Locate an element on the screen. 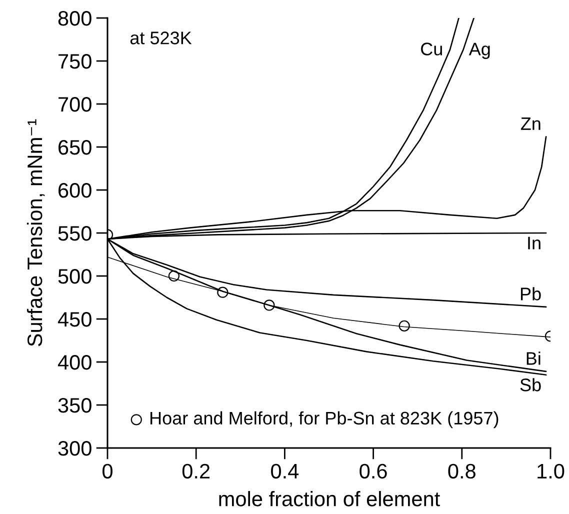 This screenshot has width=569, height=514. series-label: Ag is located at coordinates (479, 50).